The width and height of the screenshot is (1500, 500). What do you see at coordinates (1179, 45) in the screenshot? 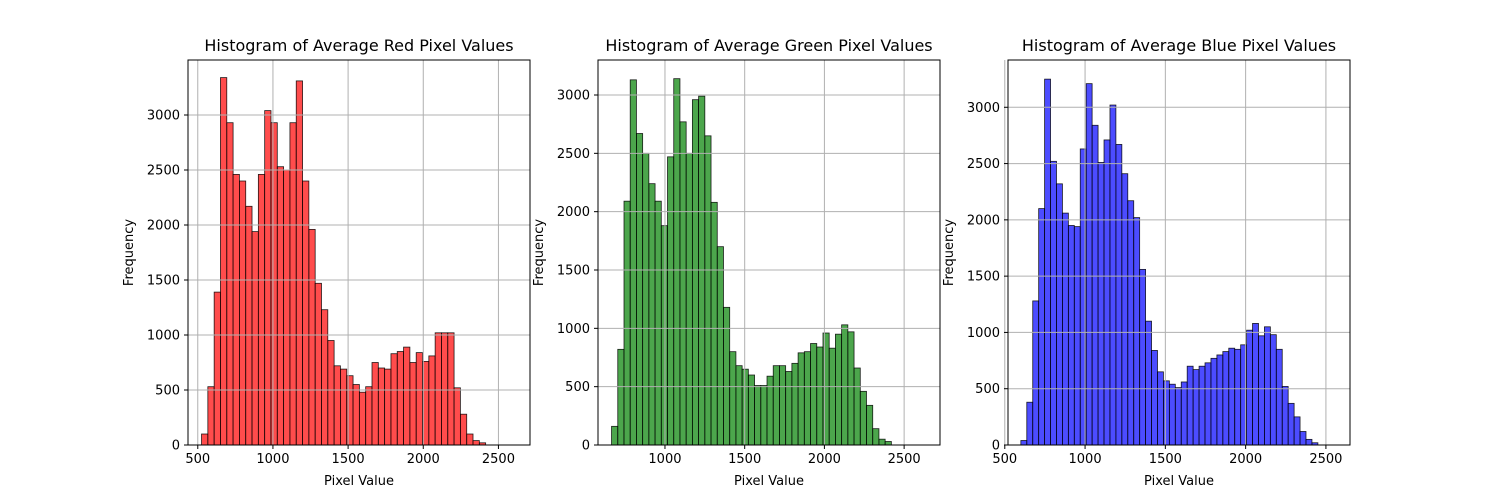
I see `blue-chart-title: Histogram of Average Blue Pixel Values` at bounding box center [1179, 45].